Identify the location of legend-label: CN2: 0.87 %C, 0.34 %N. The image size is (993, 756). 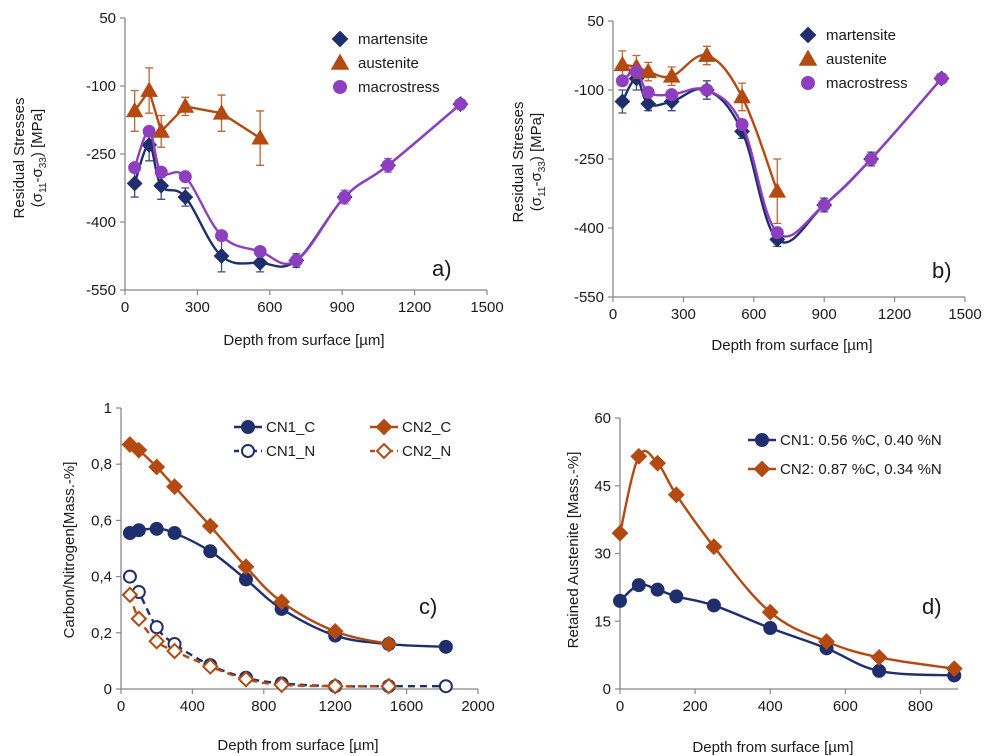
(861, 469).